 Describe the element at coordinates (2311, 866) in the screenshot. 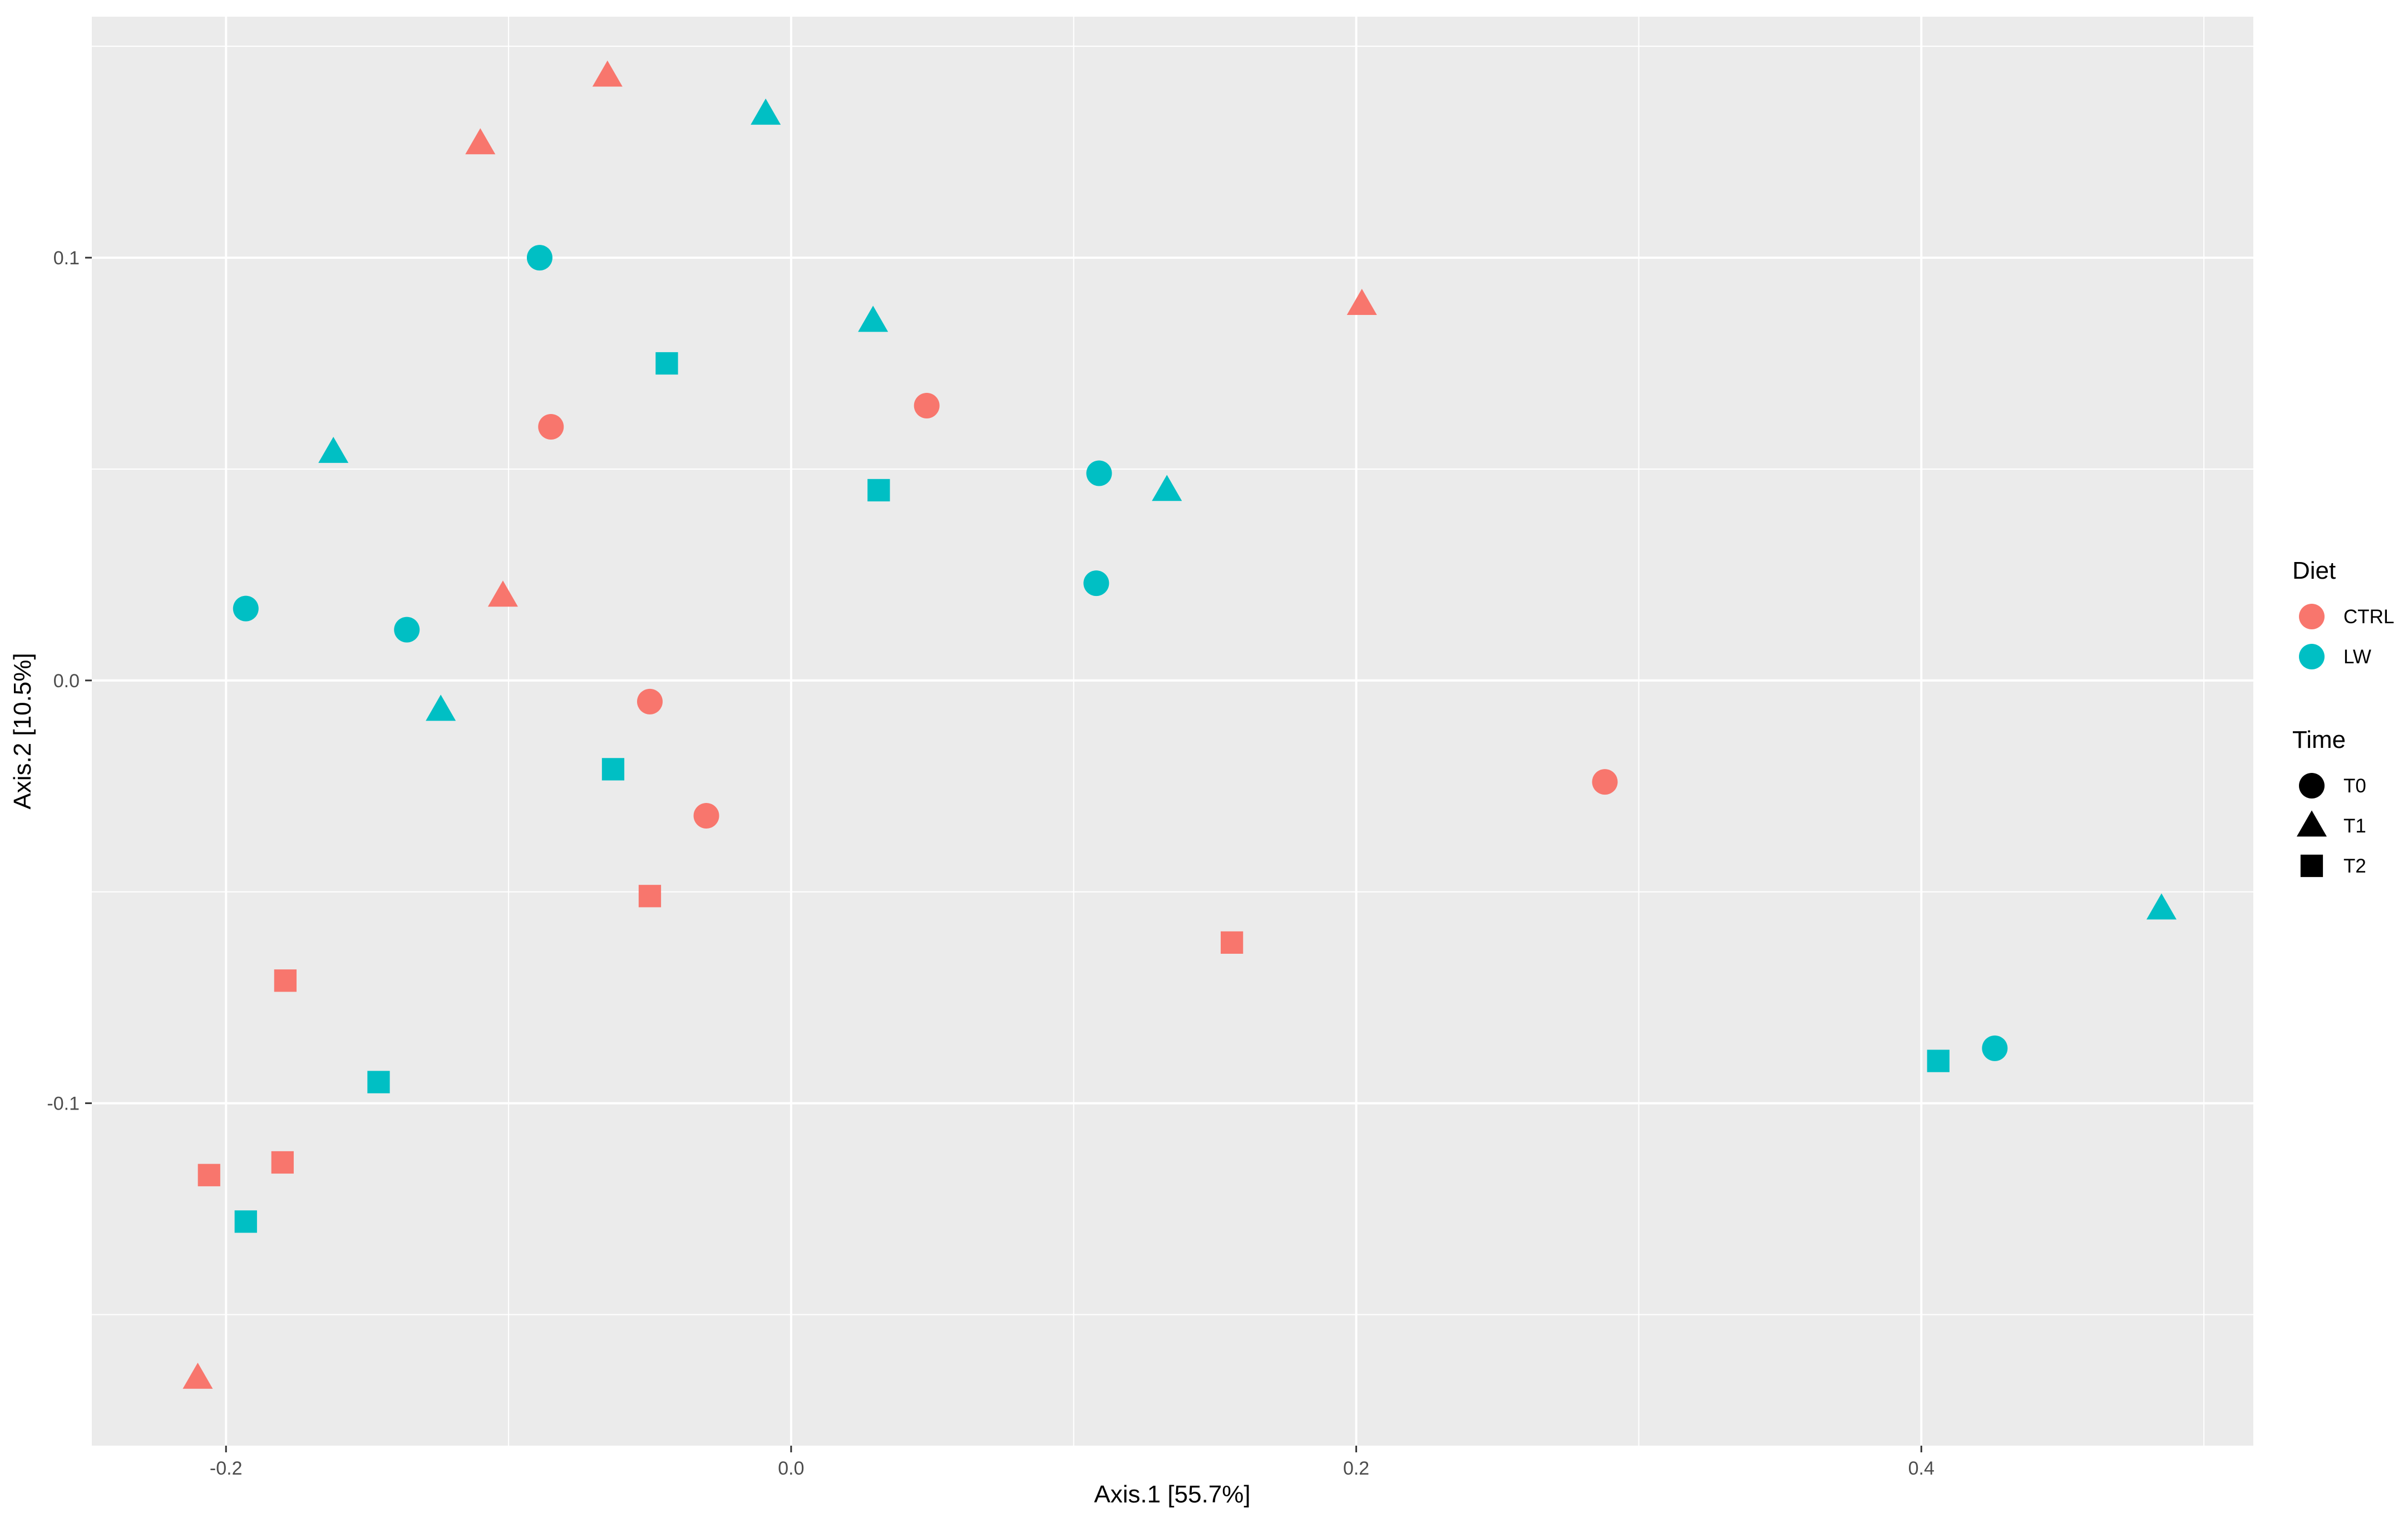

I see `legend-key-t2` at that location.